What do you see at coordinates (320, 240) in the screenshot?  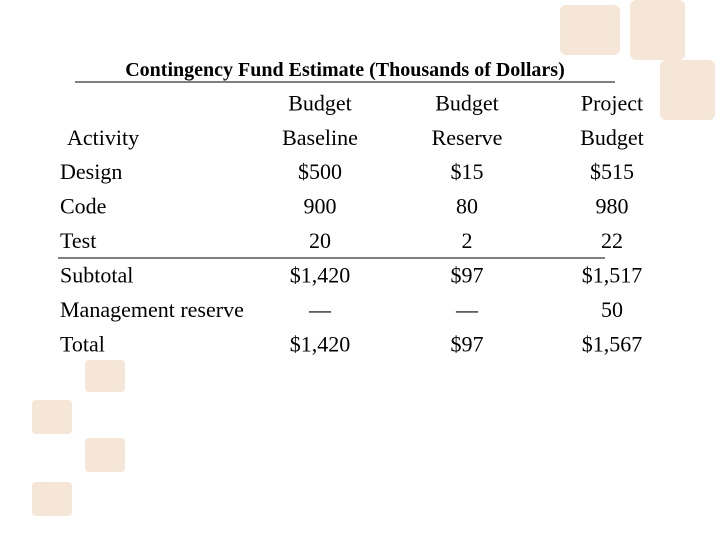 I see `cell: 20` at bounding box center [320, 240].